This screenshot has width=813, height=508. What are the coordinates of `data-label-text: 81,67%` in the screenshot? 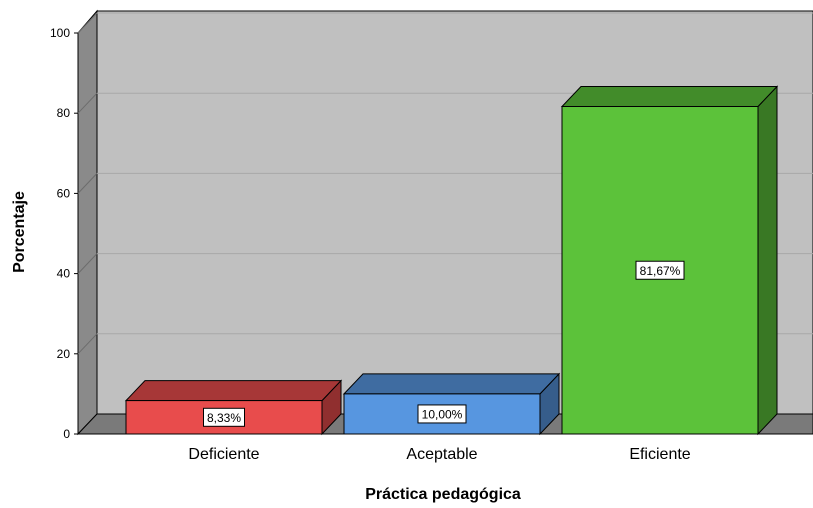 It's located at (660, 271).